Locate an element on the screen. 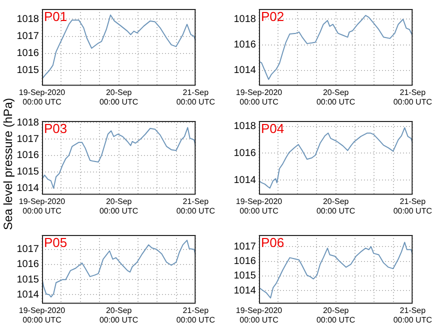 This screenshot has height=327, width=434. chart-title: P02 is located at coordinates (272, 16).